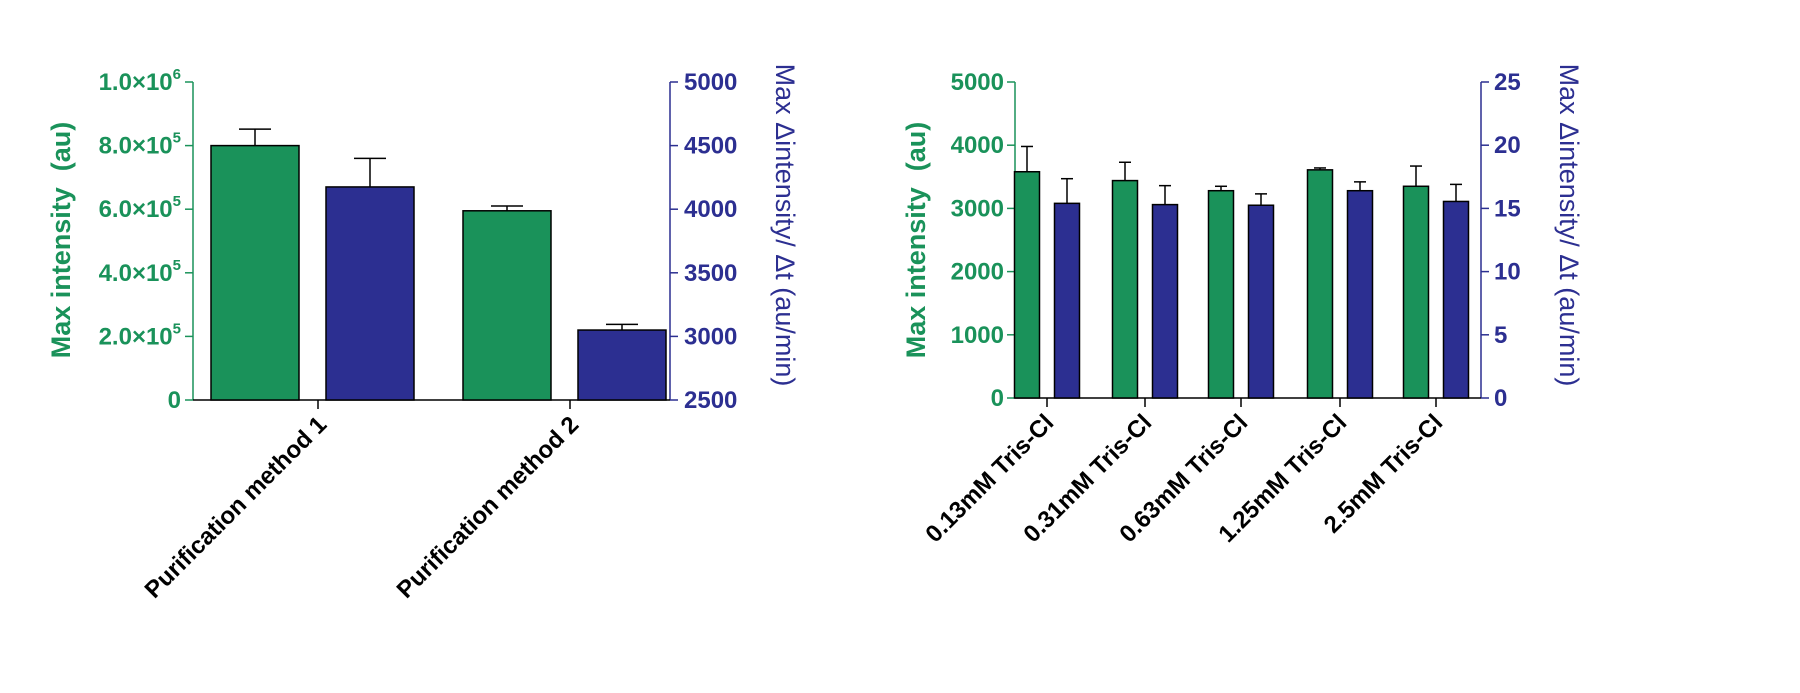  Describe the element at coordinates (1507, 82) in the screenshot. I see `right-tick-label: 25` at that location.